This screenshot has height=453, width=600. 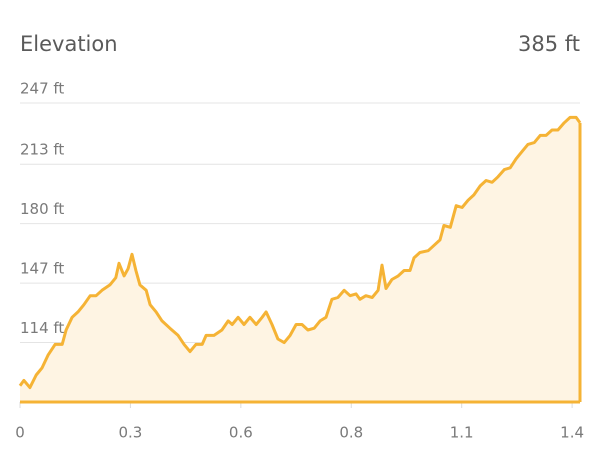 What do you see at coordinates (462, 433) in the screenshot?
I see `x-tick-label: 1.1` at bounding box center [462, 433].